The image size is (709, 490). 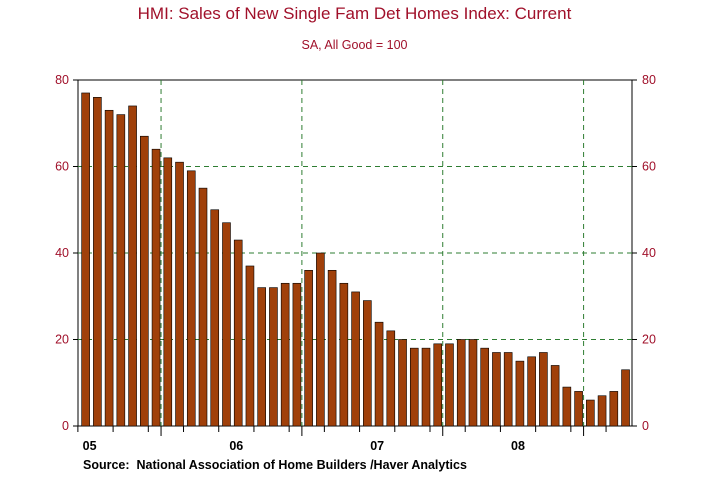 I want to click on y-tick-label-right: 40, so click(x=649, y=253).